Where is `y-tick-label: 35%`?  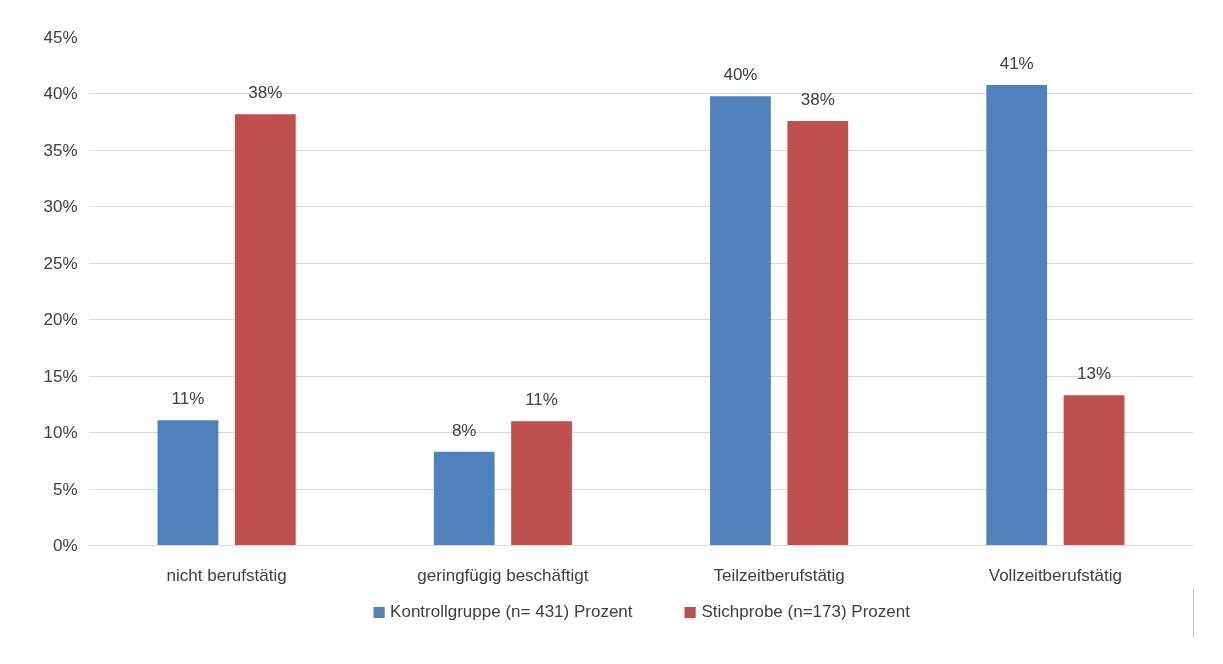 y-tick-label: 35% is located at coordinates (60, 150).